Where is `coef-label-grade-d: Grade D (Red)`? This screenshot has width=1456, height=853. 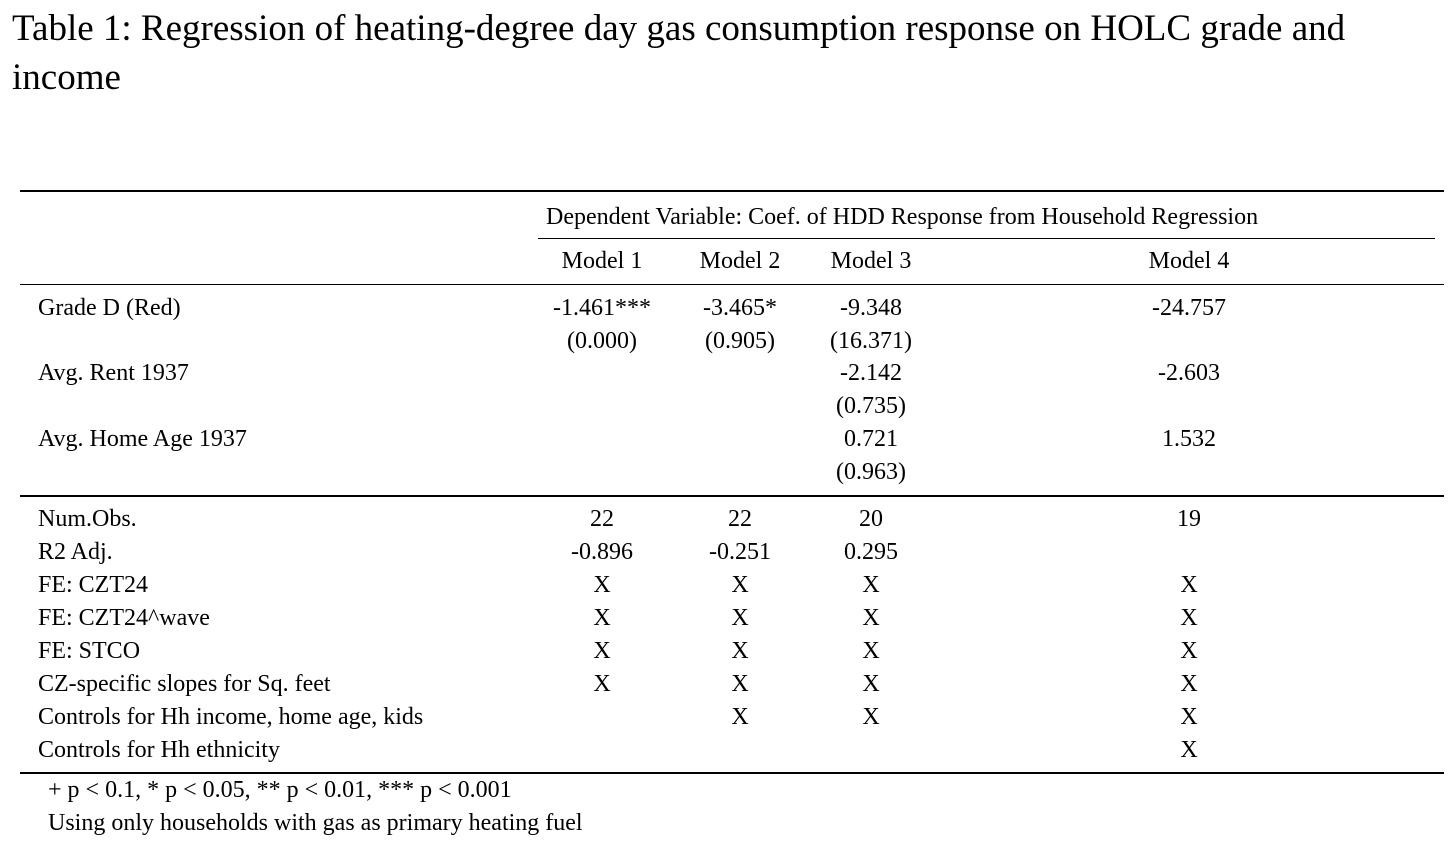
coef-label-grade-d: Grade D (Red) is located at coordinates (109, 308).